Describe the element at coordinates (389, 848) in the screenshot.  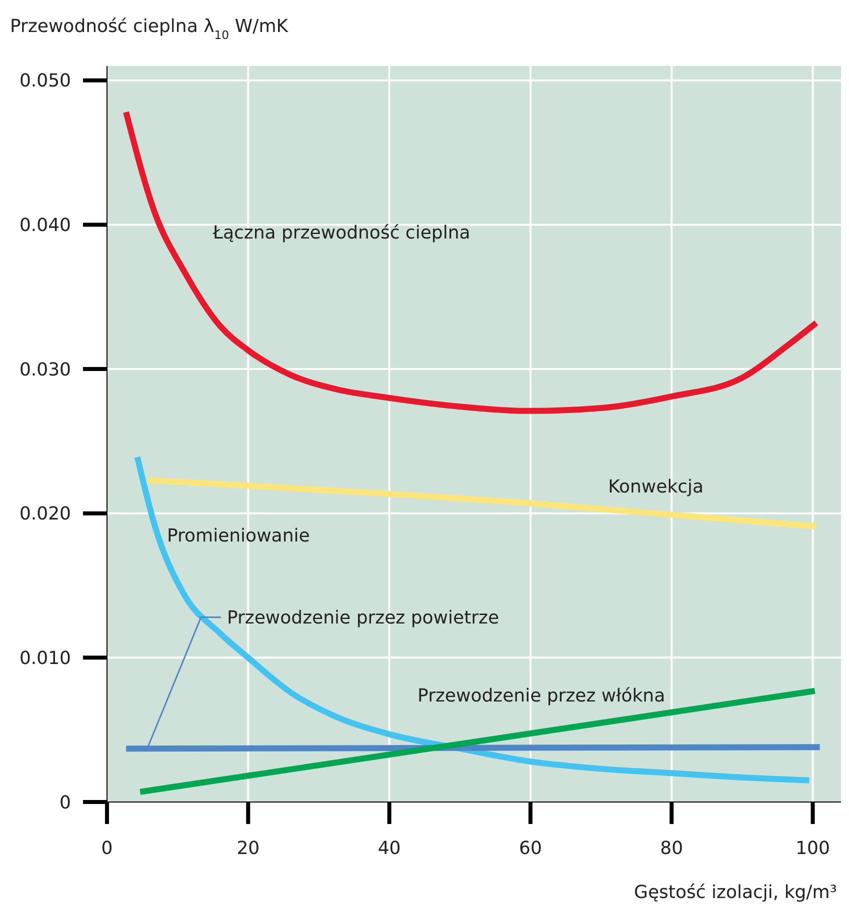
I see `x-tick-label: 40` at that location.